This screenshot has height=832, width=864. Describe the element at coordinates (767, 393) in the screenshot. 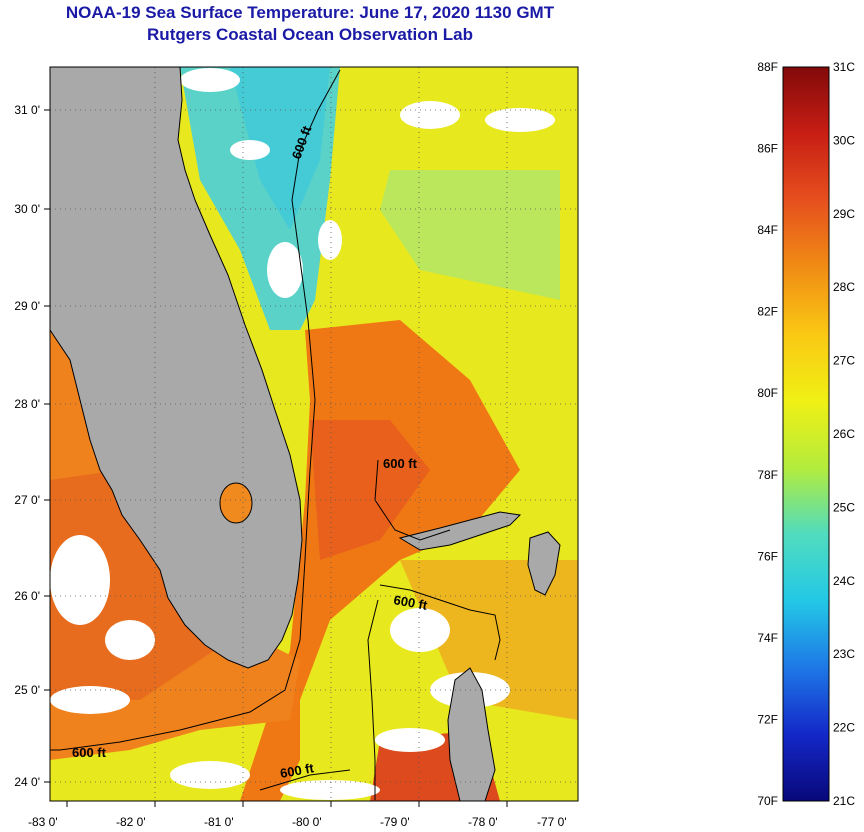

I see `colorbar-f-label: 80F` at that location.